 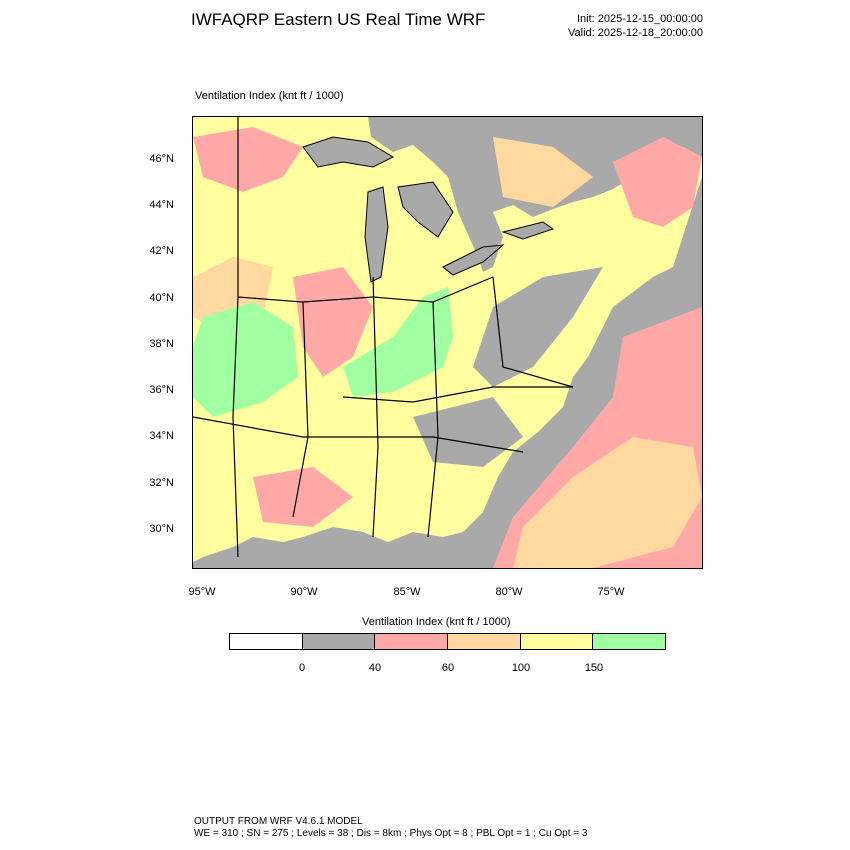 I want to click on lat-label-38n: 38°N, so click(x=161, y=344).